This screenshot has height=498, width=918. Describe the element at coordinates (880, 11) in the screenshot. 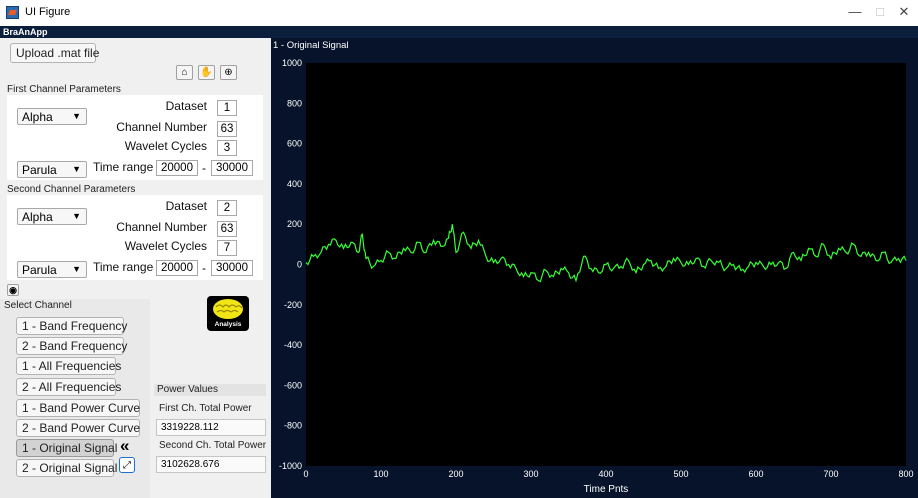

I see `maximize-button: □` at that location.